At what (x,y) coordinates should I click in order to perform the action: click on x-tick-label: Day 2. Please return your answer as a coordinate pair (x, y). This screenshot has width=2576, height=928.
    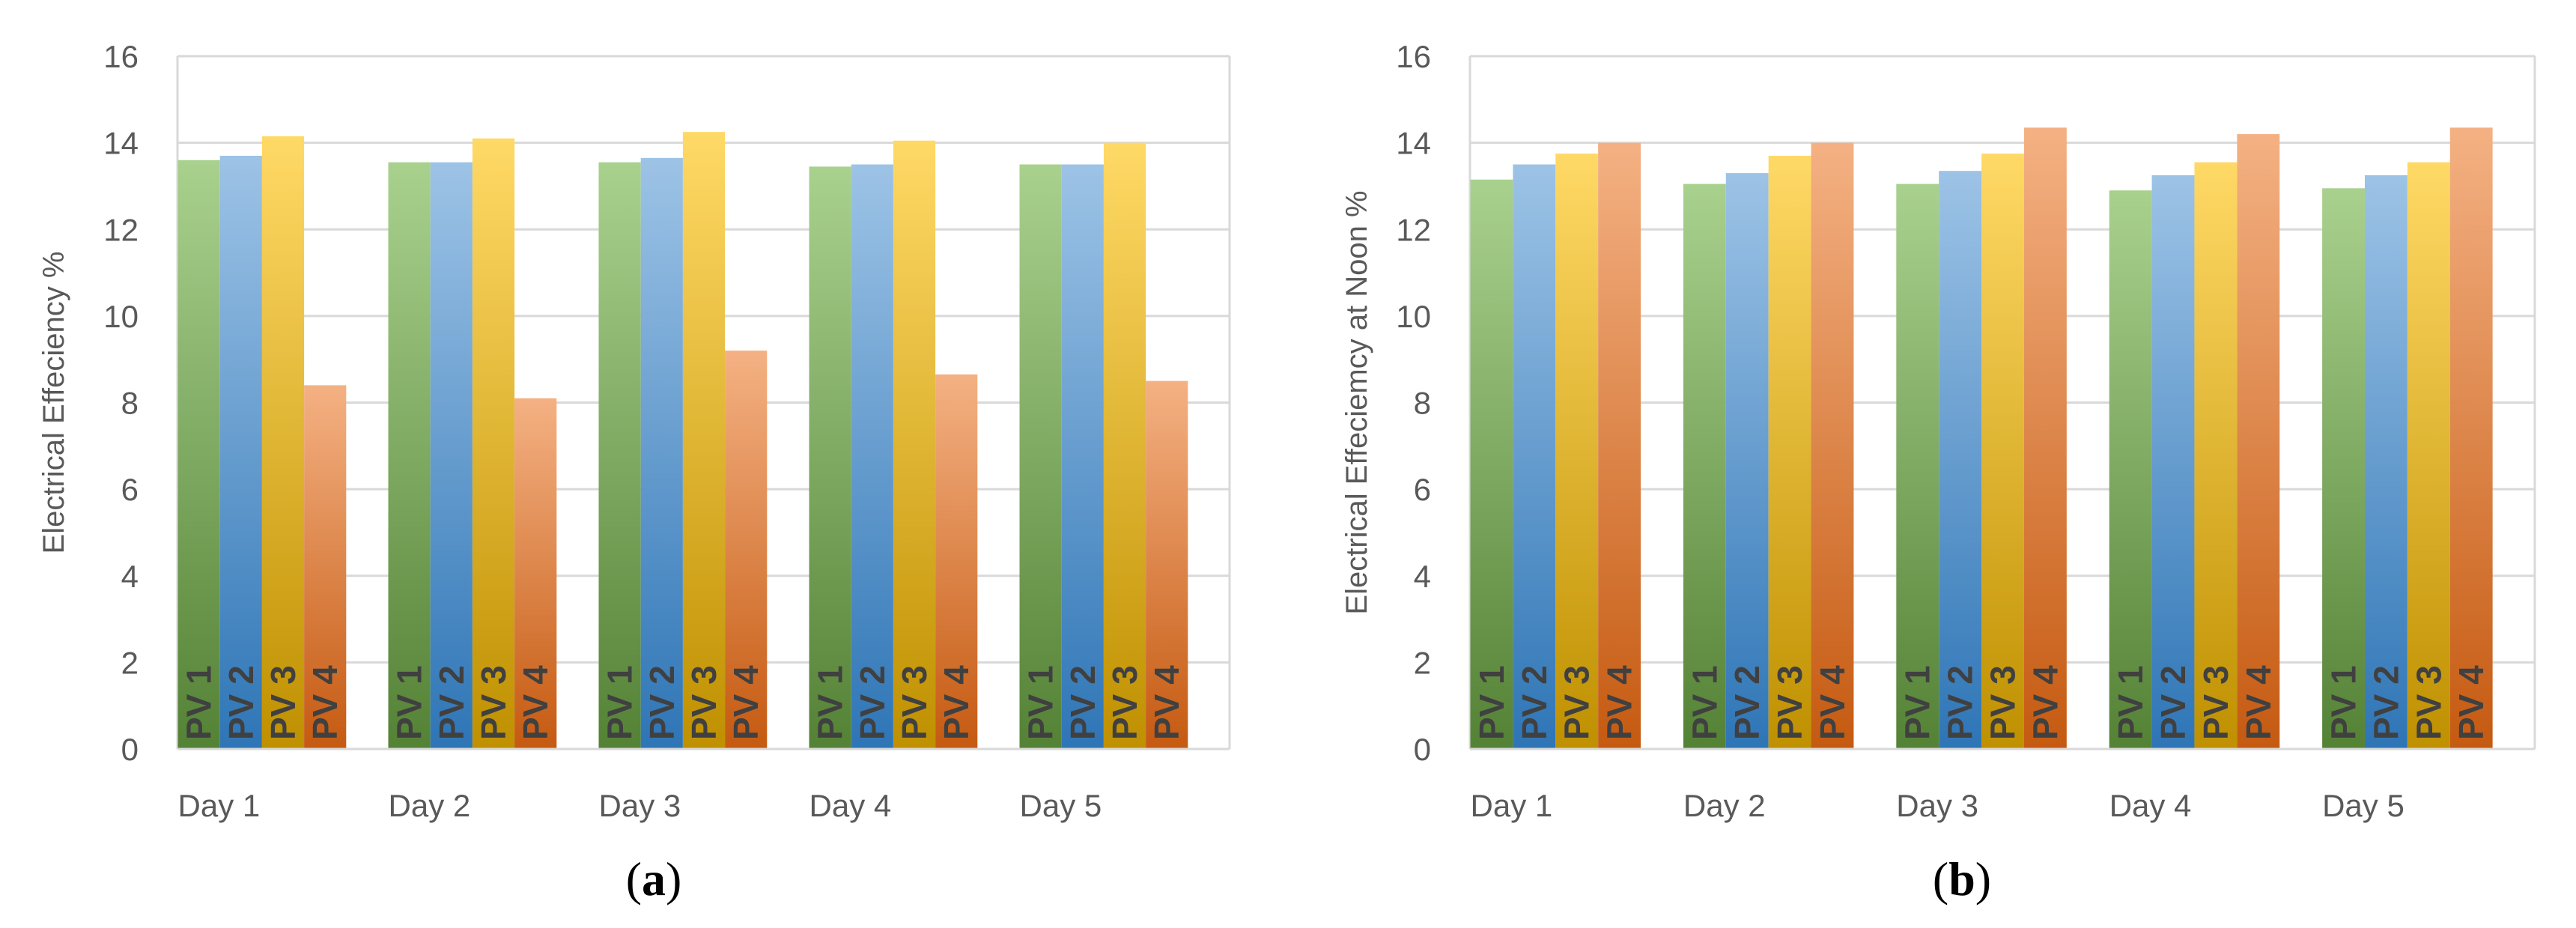
    Looking at the image, I should click on (1724, 805).